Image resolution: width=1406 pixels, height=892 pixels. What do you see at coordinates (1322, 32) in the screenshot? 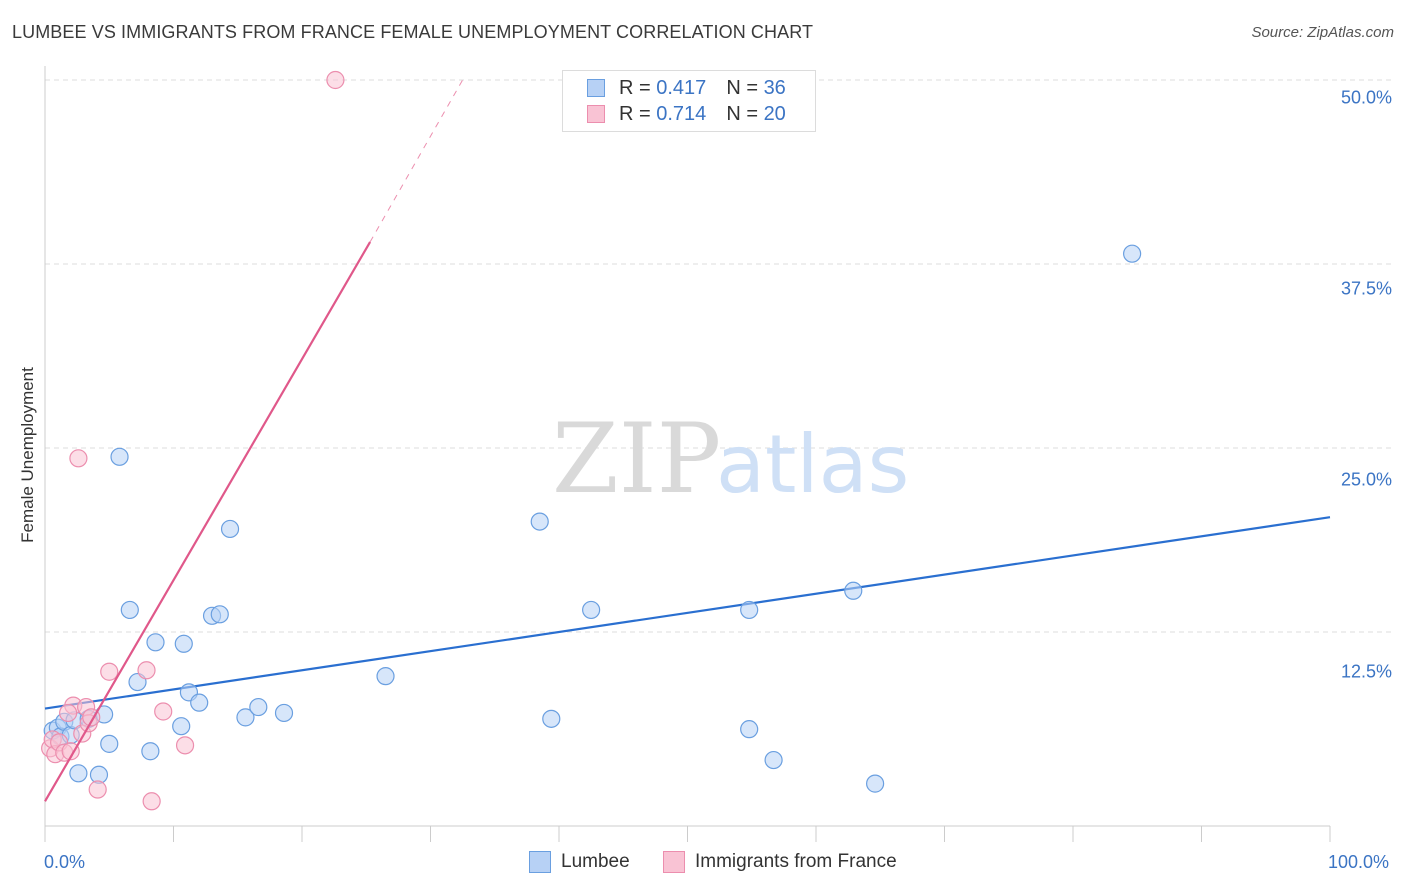
I see `source-label: Source: ZipAtlas.com` at bounding box center [1322, 32].